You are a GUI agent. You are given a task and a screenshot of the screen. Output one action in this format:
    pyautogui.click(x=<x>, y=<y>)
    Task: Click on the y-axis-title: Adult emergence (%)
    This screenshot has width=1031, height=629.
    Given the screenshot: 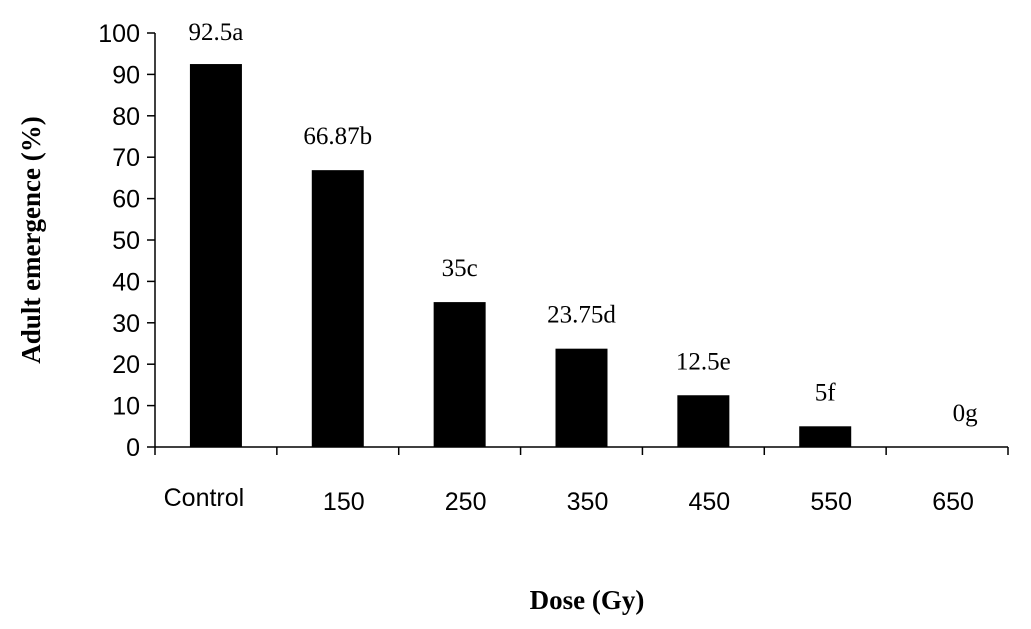 What is the action you would take?
    pyautogui.click(x=31, y=239)
    